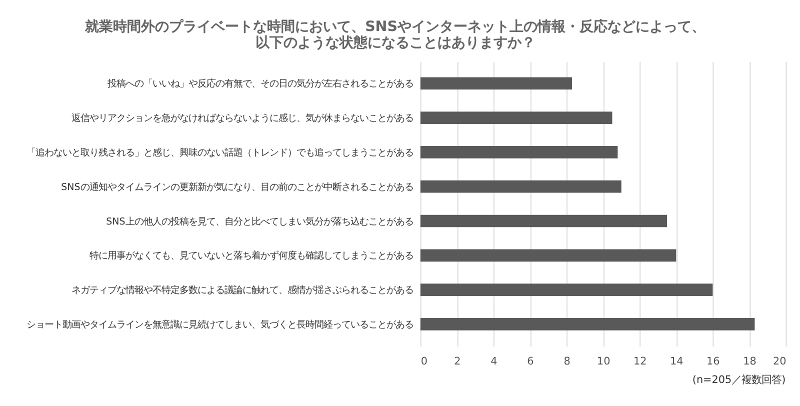 The image size is (800, 406). Describe the element at coordinates (242, 290) in the screenshot. I see `y-tick-label: ネガティブな情報や不特定多数による議論に触れて、感情が揺さぶられることがある` at that location.